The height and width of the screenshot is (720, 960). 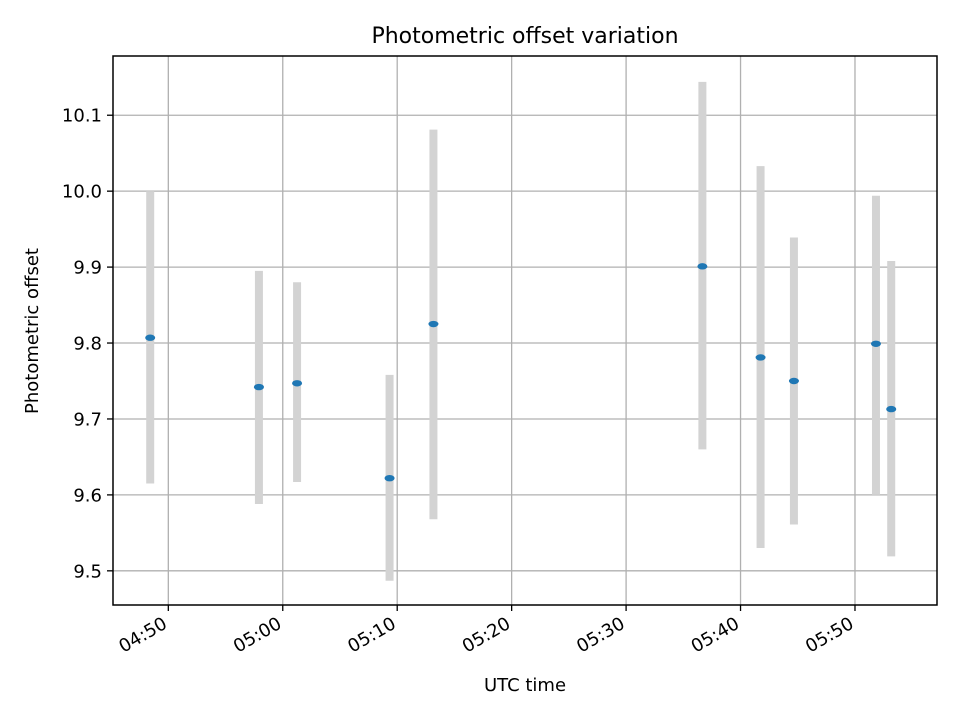 I want to click on chart-title: Photometric offset variation, so click(x=524, y=36).